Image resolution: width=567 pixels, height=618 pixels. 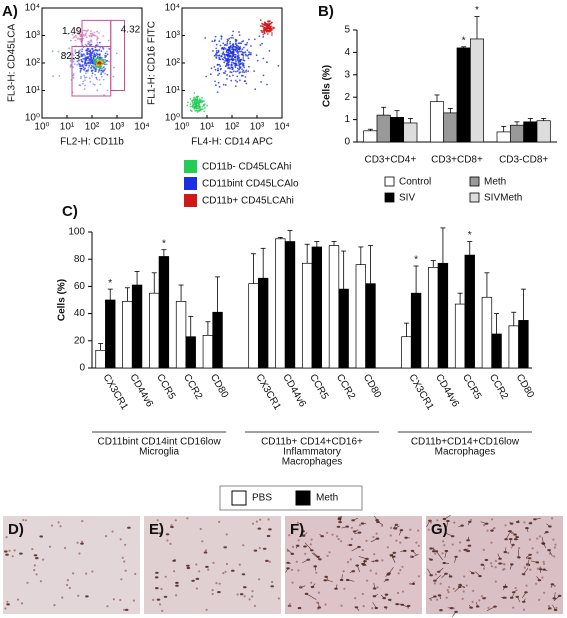 What do you see at coordinates (389, 181) in the screenshot?
I see `legend-swatch` at bounding box center [389, 181].